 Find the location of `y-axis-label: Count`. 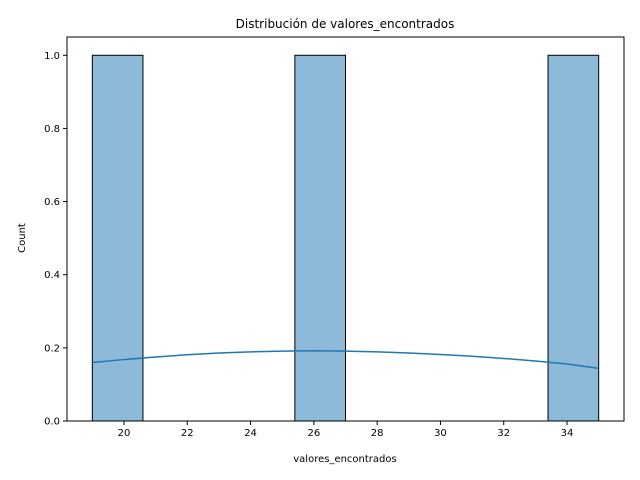

y-axis-label: Count is located at coordinates (22, 238).